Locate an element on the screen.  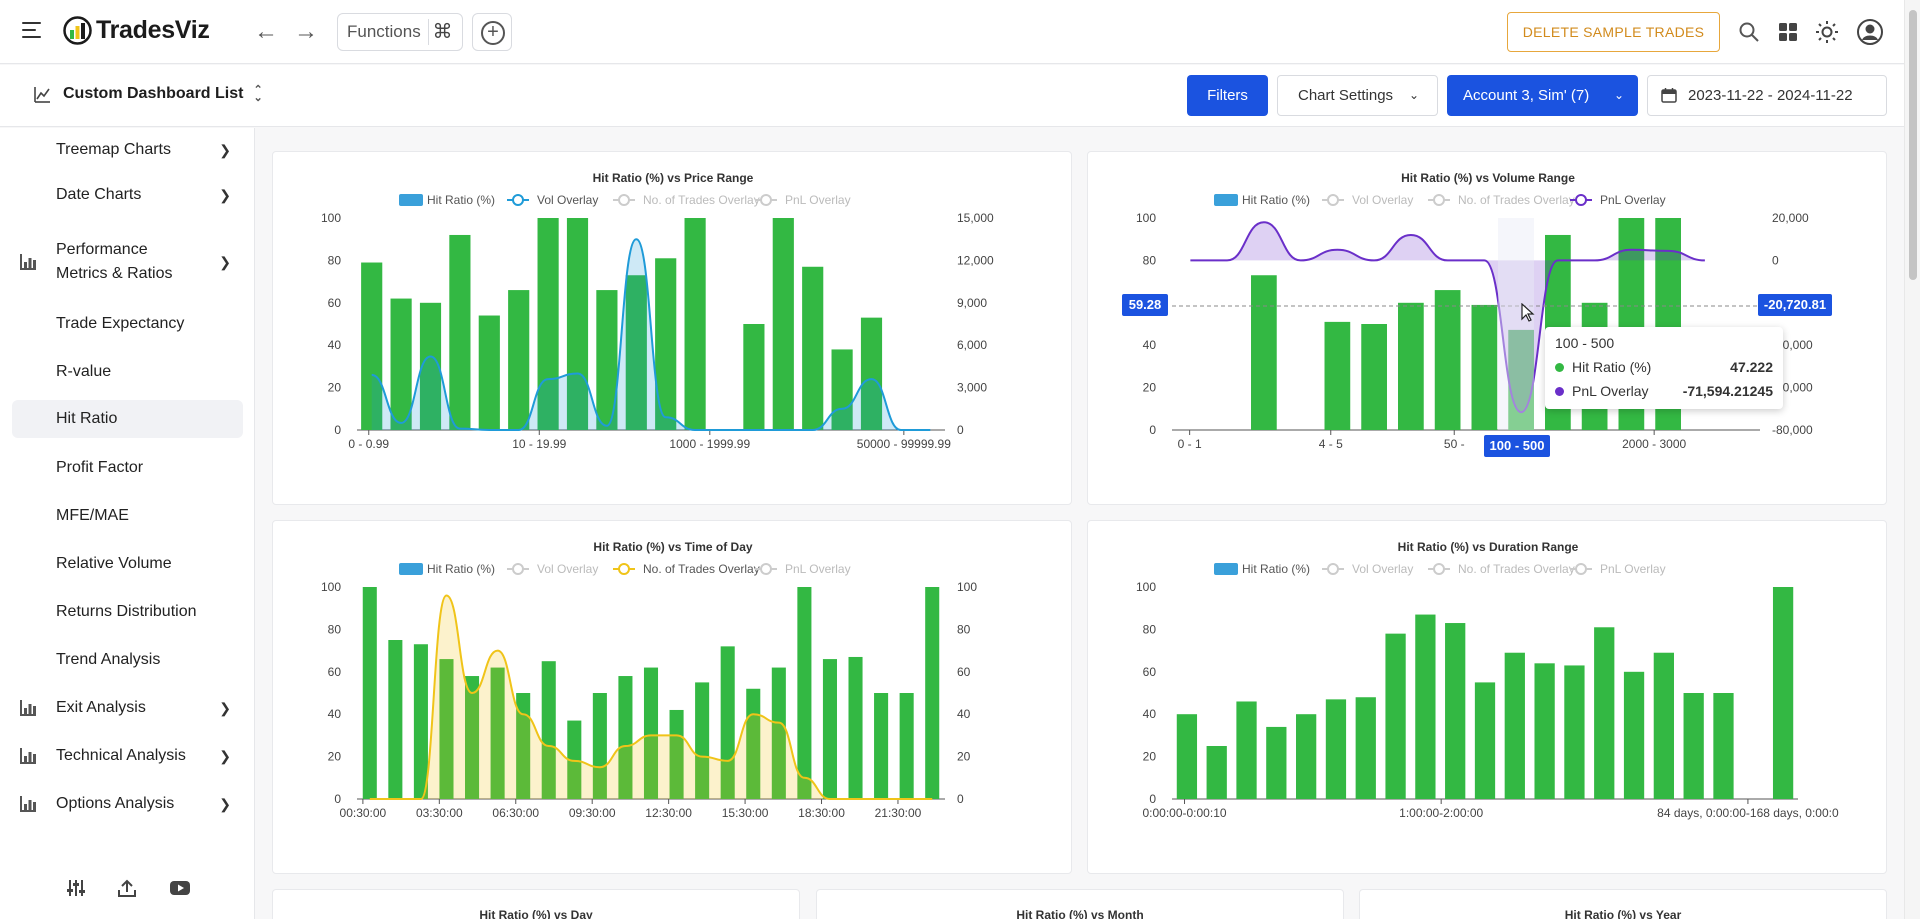
page-scrollbar is located at coordinates (1912, 459).